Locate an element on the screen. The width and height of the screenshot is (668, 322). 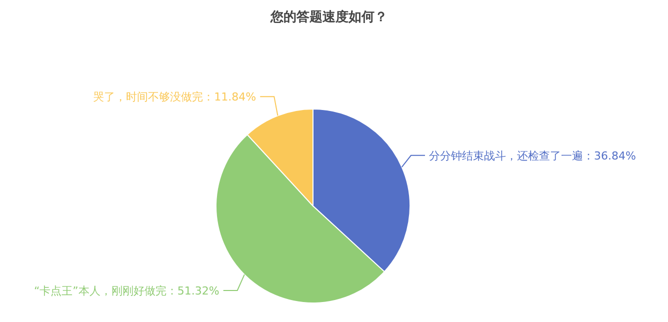
slice-label: 哭了，时间不够没做完：11.84% is located at coordinates (174, 97).